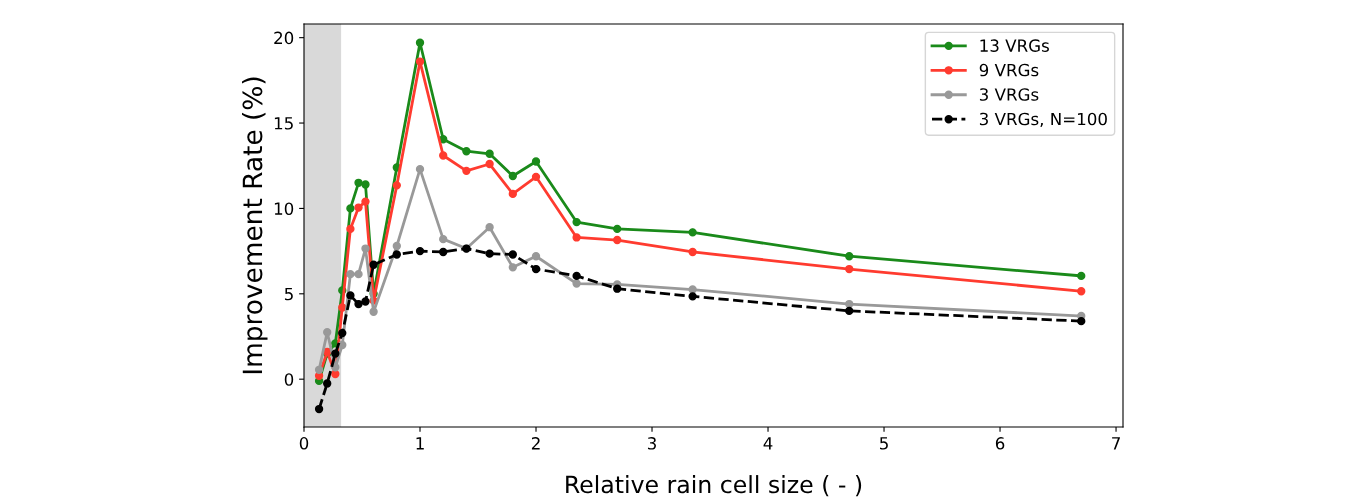  What do you see at coordinates (1116, 443) in the screenshot?
I see `x-tick-label: 7` at bounding box center [1116, 443].